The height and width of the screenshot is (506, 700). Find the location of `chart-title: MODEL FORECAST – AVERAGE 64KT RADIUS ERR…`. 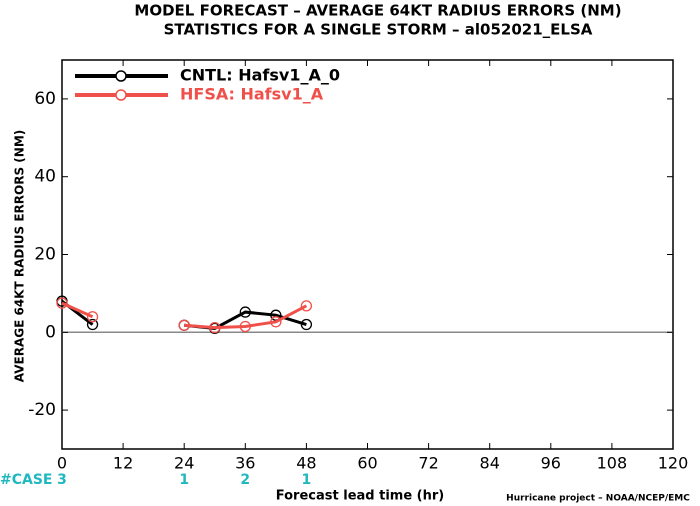

chart-title: MODEL FORECAST – AVERAGE 64KT RADIUS ERR… is located at coordinates (377, 11).